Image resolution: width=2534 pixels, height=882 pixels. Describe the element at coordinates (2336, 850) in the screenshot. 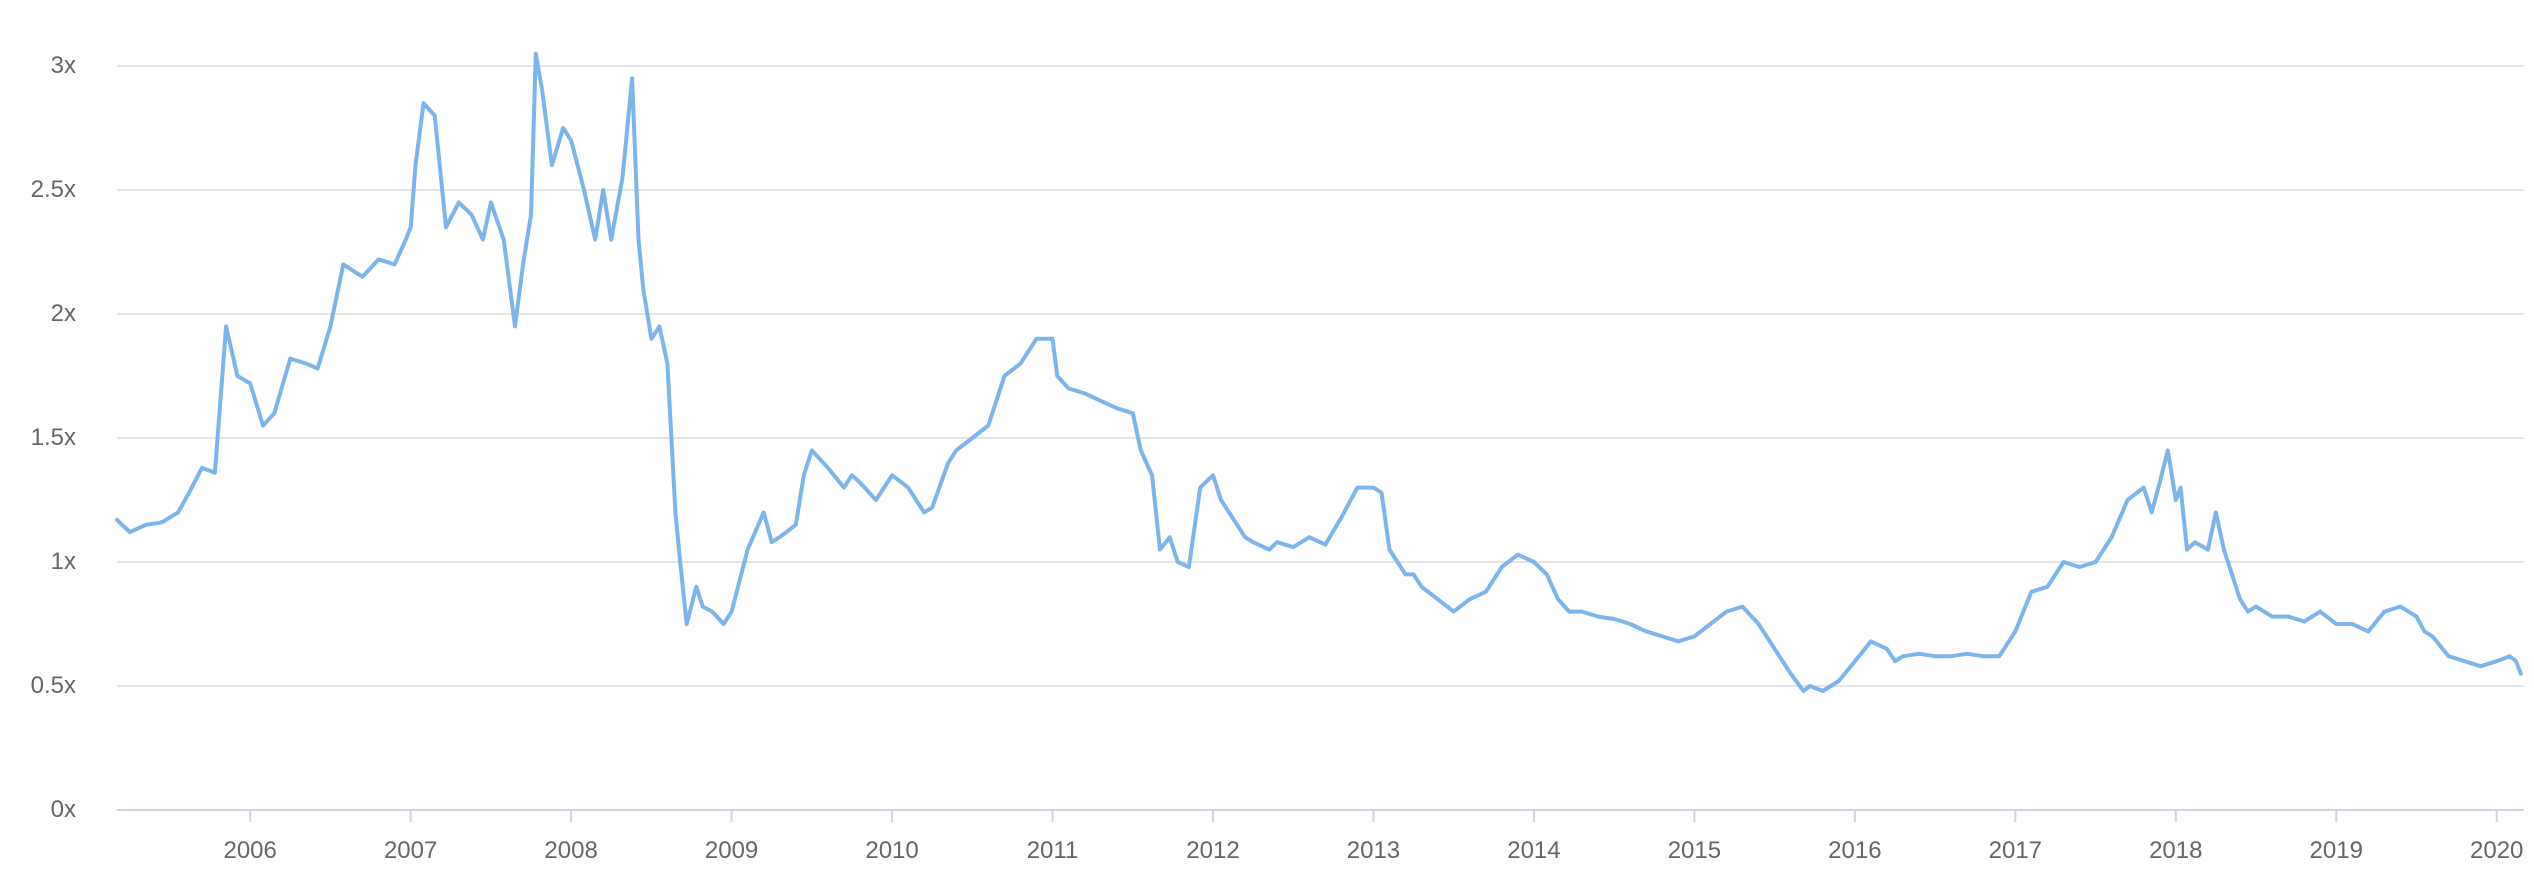

I see `x-tick-label: 2019` at that location.